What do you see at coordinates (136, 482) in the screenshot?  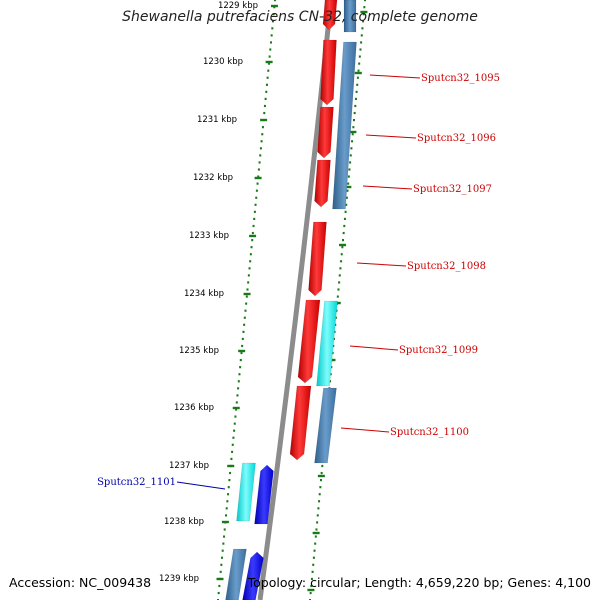 I see `gene-label: Sputcn32_1101` at bounding box center [136, 482].